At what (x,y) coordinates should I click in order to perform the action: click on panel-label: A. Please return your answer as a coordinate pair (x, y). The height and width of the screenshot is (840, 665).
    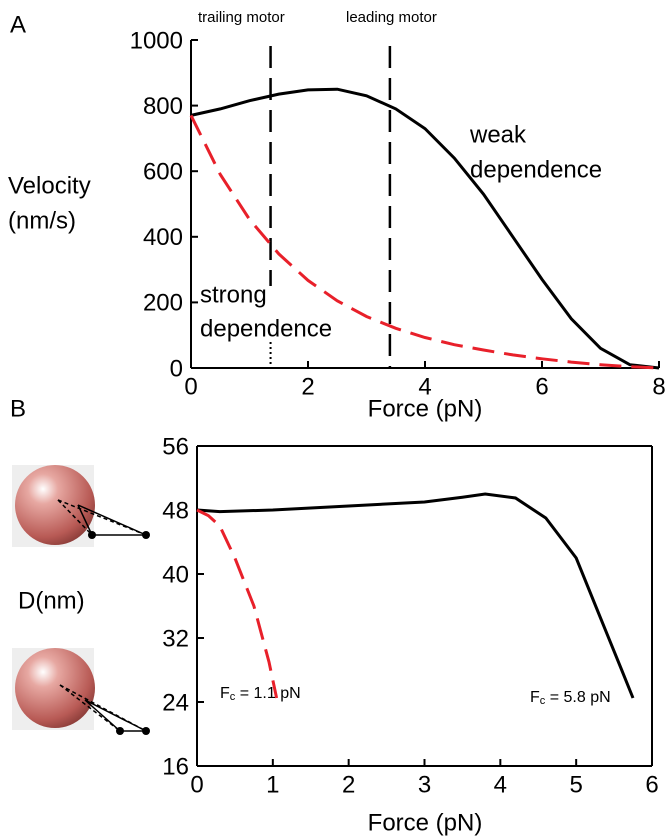
    Looking at the image, I should click on (18, 24).